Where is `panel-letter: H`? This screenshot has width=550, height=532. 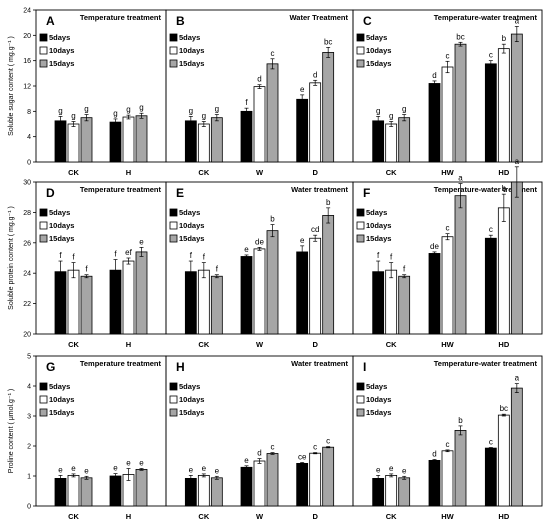 panel-letter: H is located at coordinates (180, 367).